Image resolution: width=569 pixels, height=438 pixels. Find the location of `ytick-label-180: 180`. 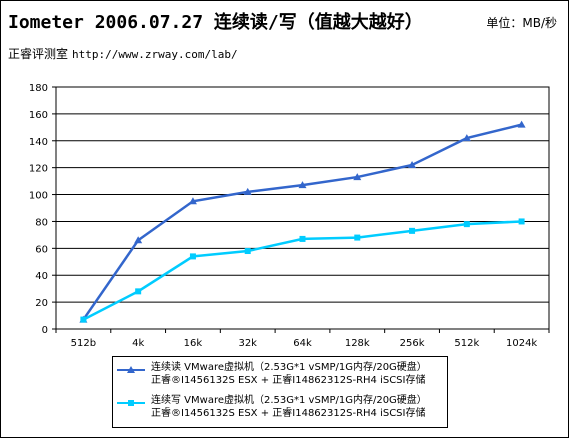

ytick-label-180: 180 is located at coordinates (38, 88).